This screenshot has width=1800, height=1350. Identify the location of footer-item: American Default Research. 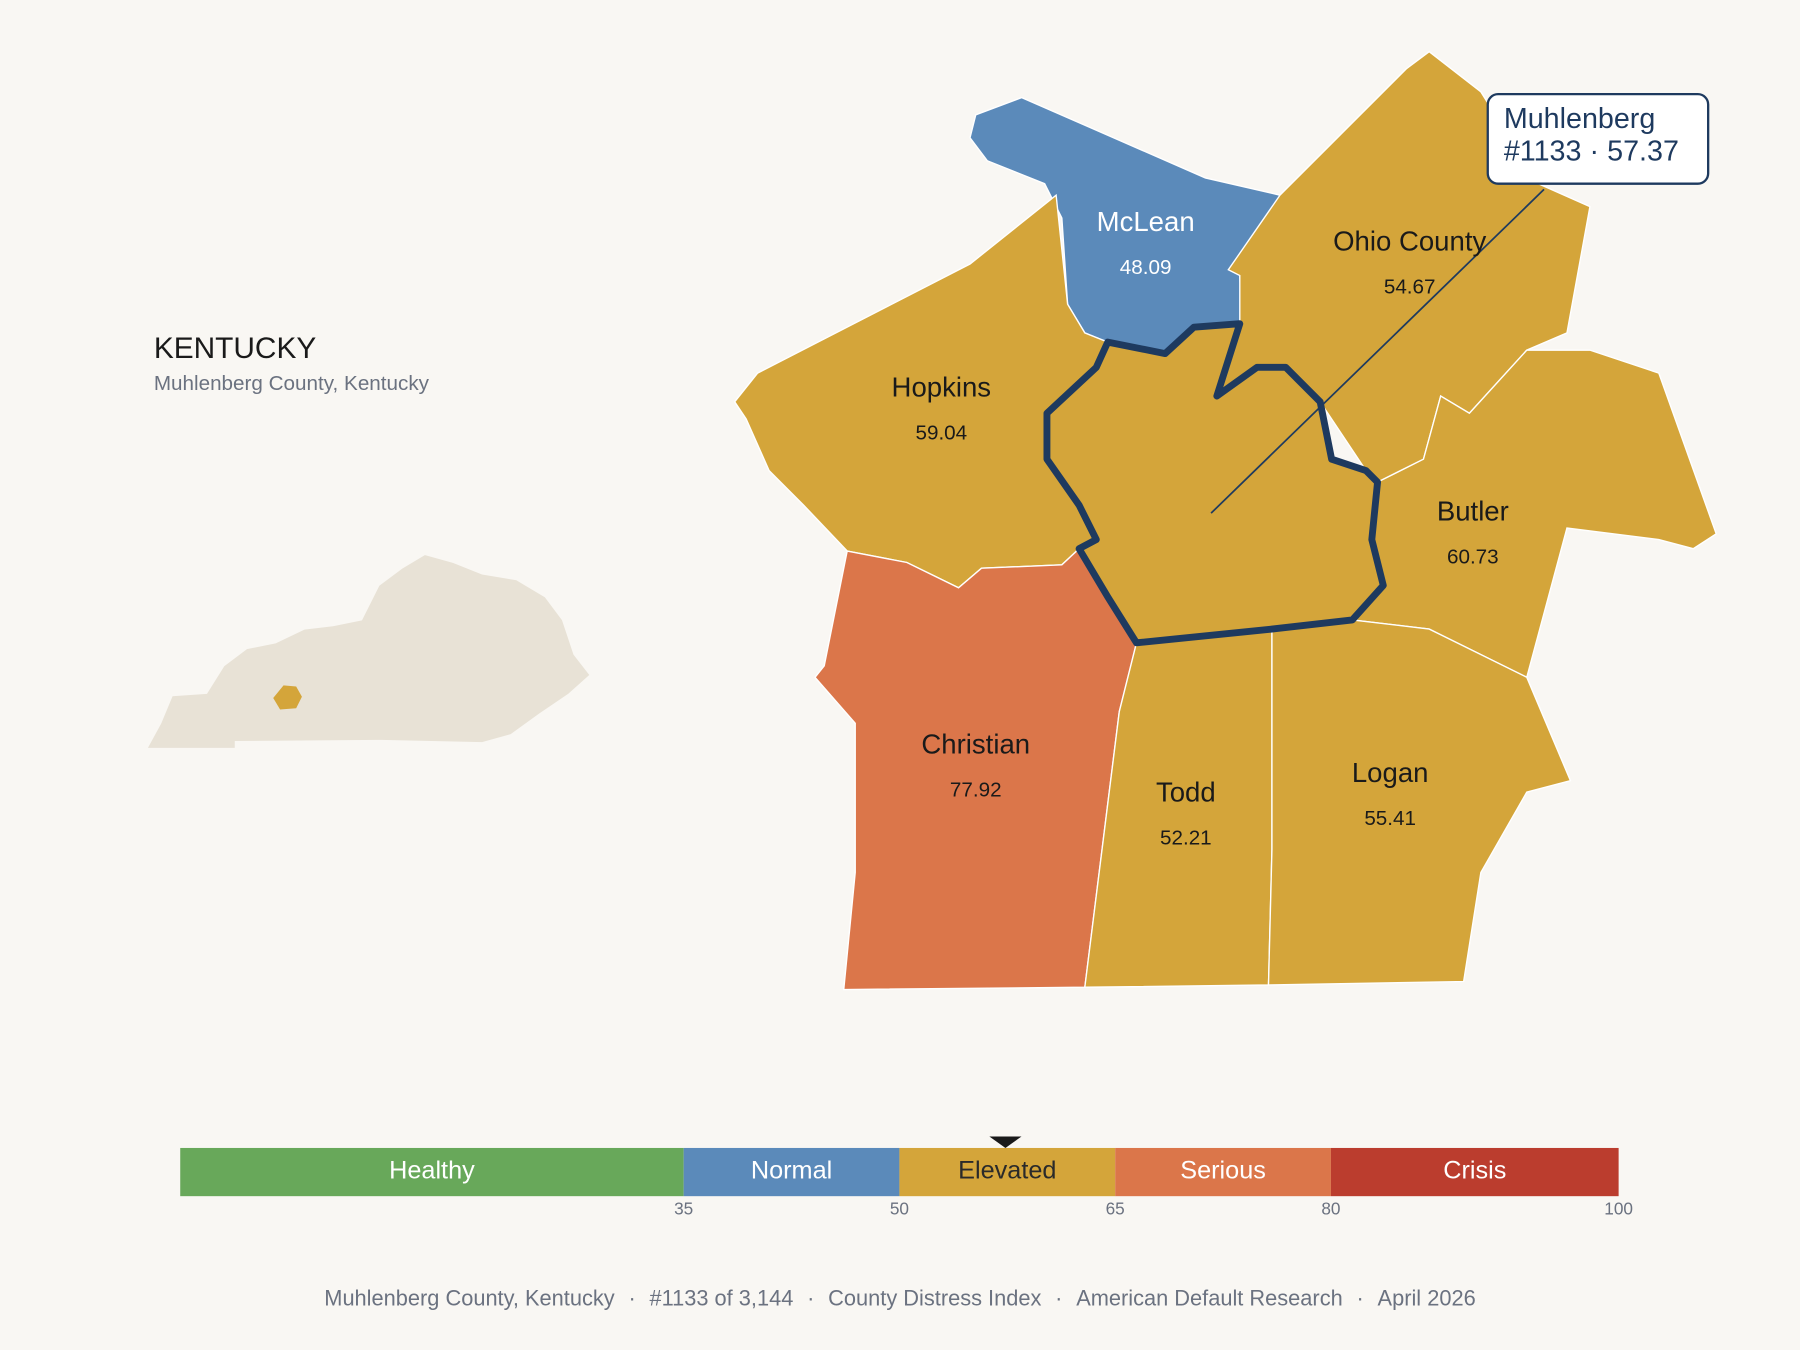
(1209, 1297).